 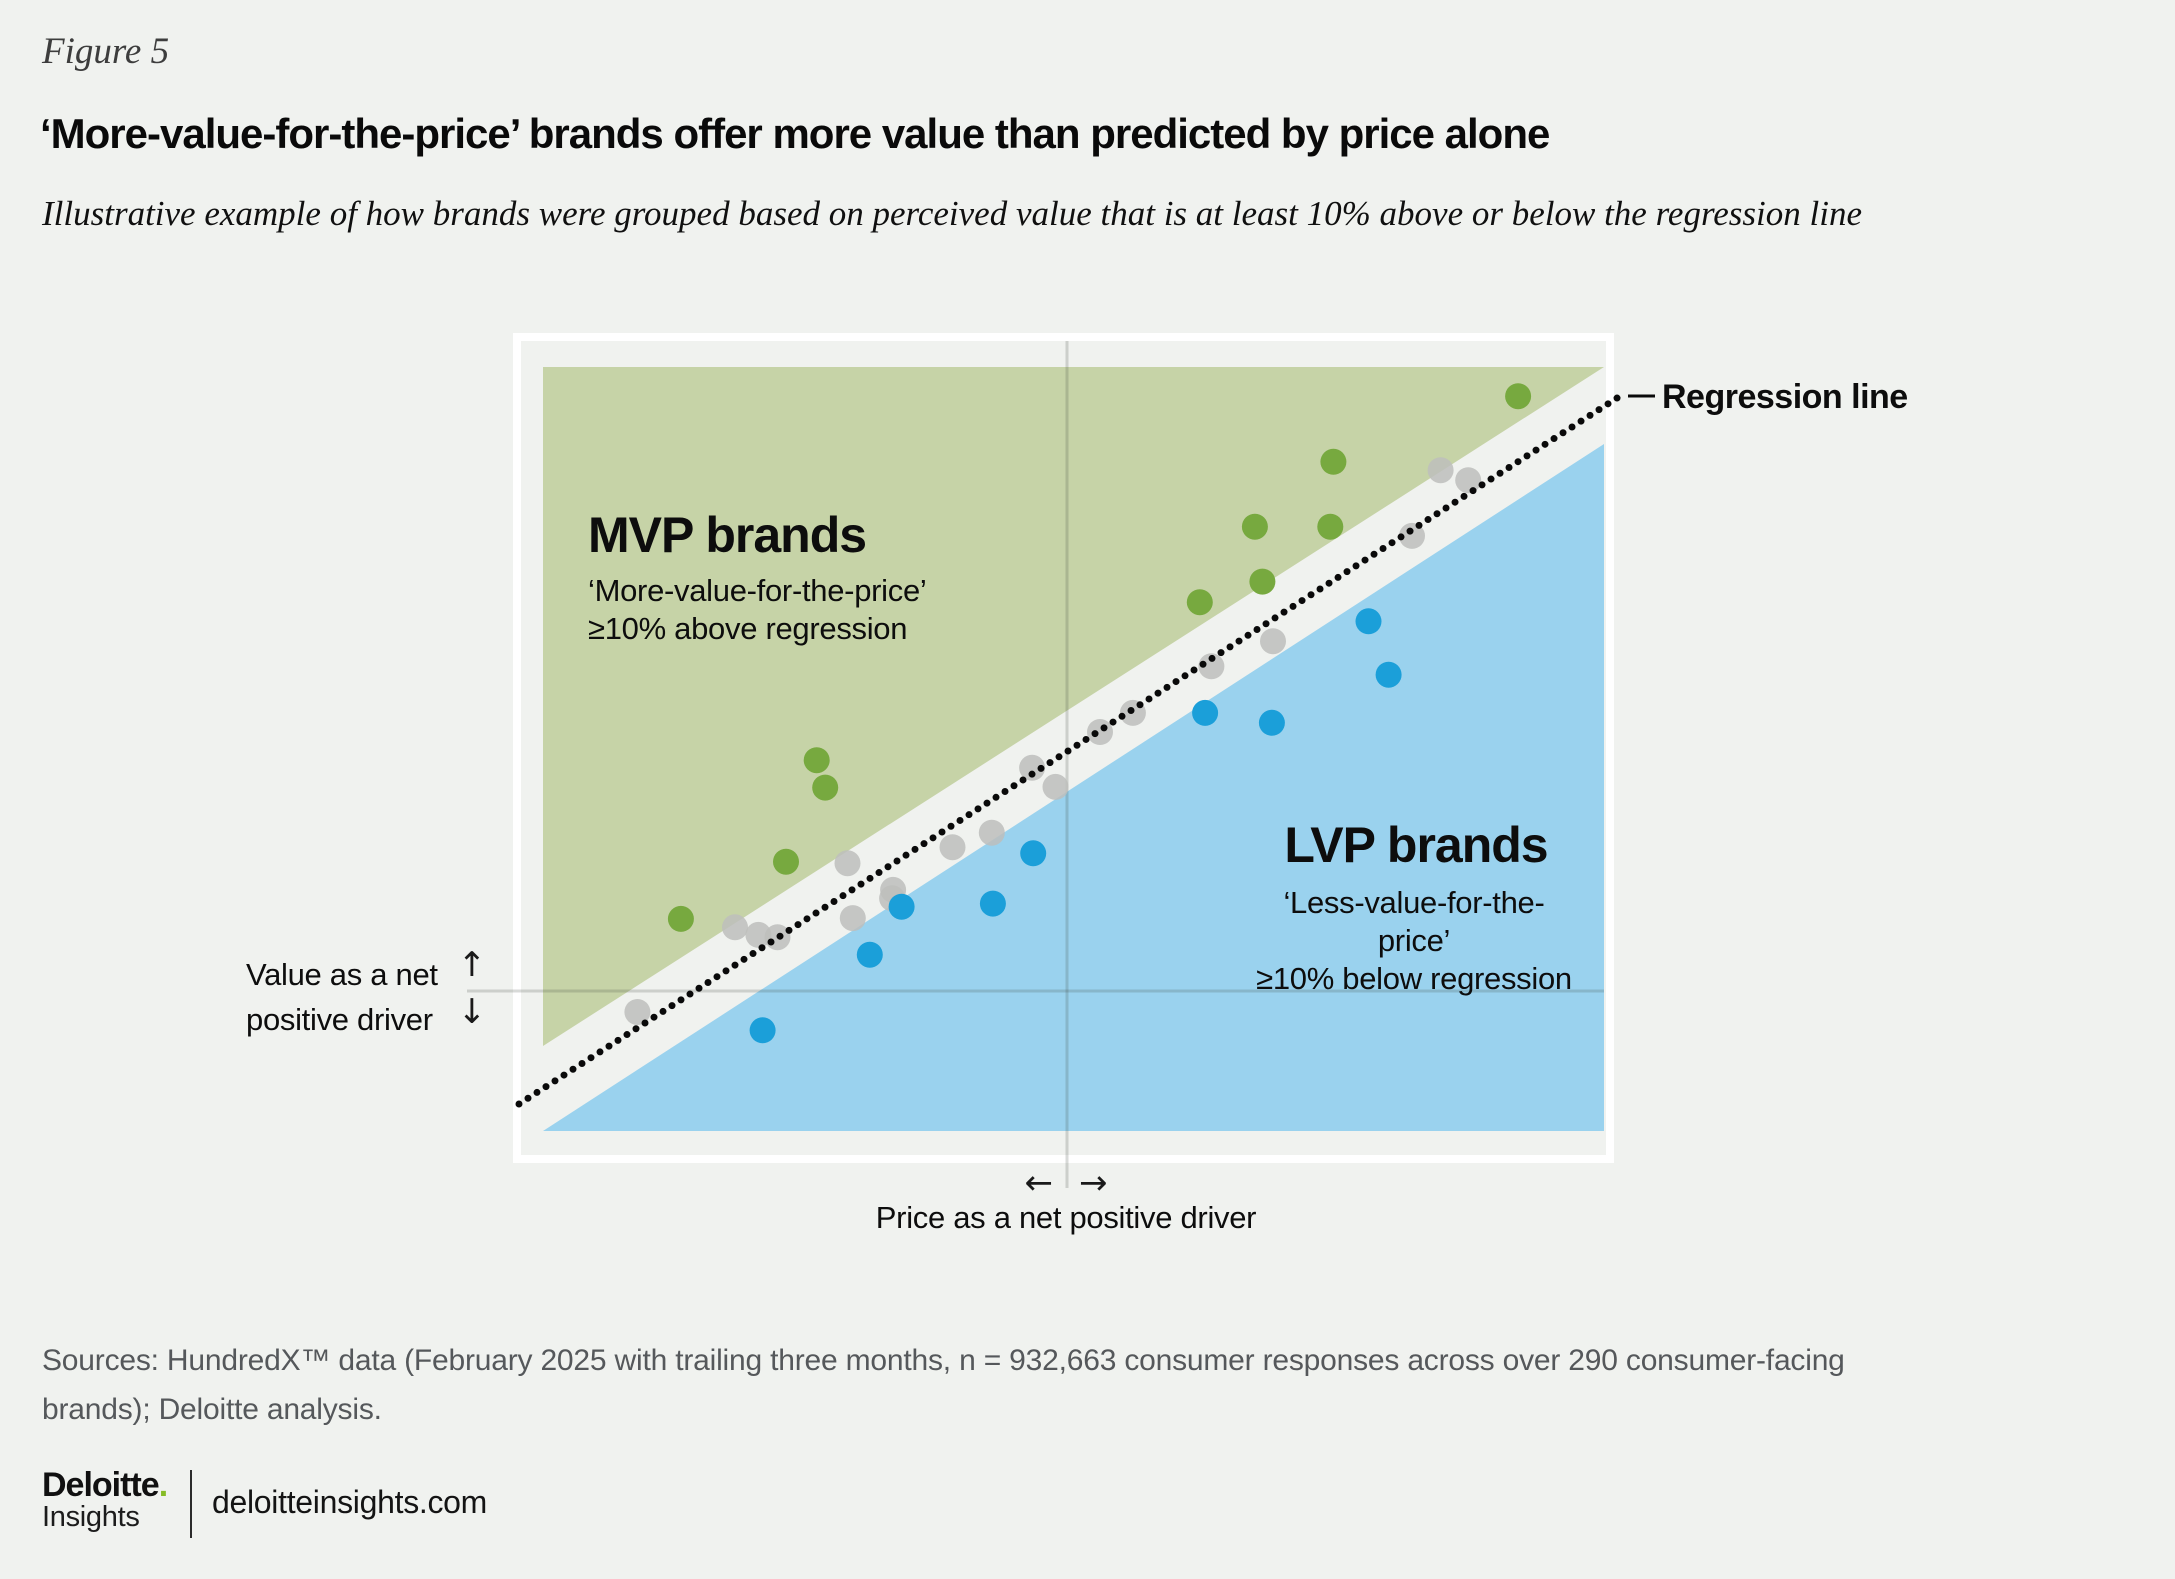 What do you see at coordinates (339, 1019) in the screenshot?
I see `y-axis-label-line2: positive driver` at bounding box center [339, 1019].